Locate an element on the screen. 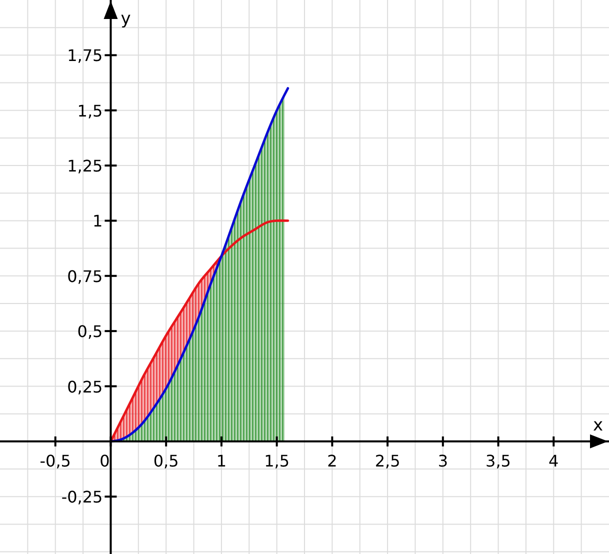 The width and height of the screenshot is (609, 554). x-tick-label: 3,5 is located at coordinates (498, 460).